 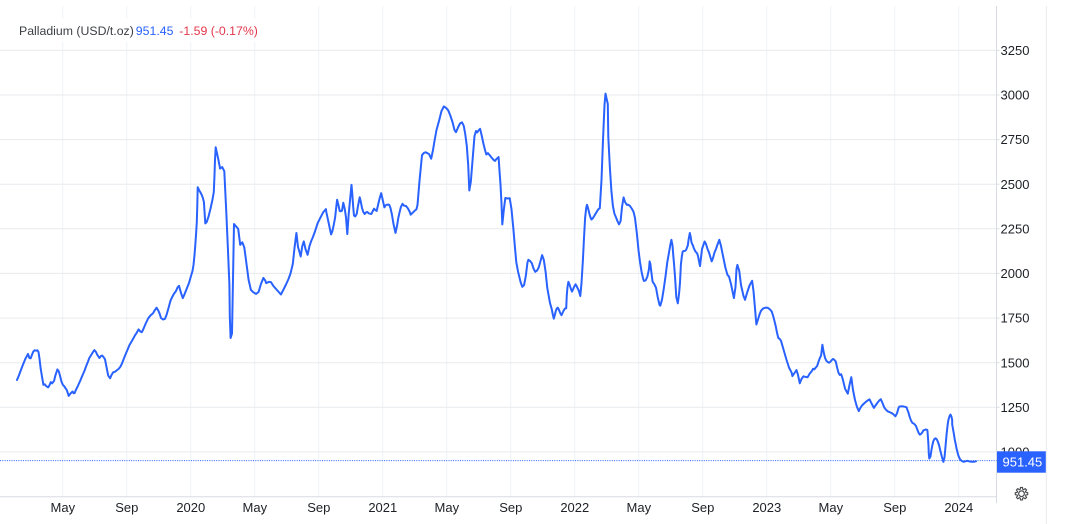 I want to click on svg-text: 2000, so click(x=1015, y=273).